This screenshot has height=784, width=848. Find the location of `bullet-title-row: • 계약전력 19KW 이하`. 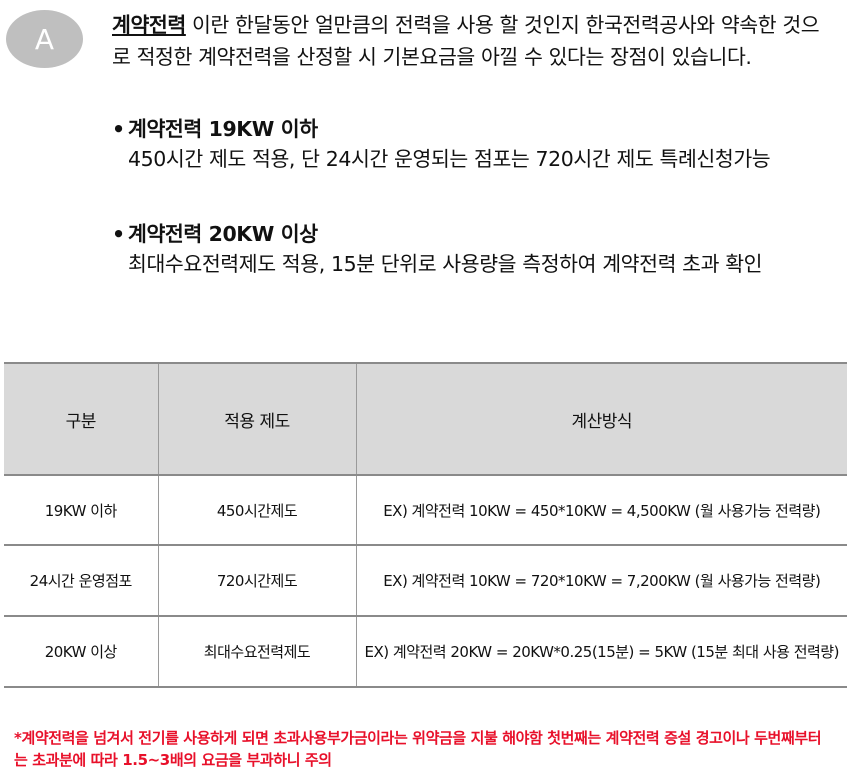

bullet-title-row: • 계약전력 19KW 이하 is located at coordinates (472, 129).